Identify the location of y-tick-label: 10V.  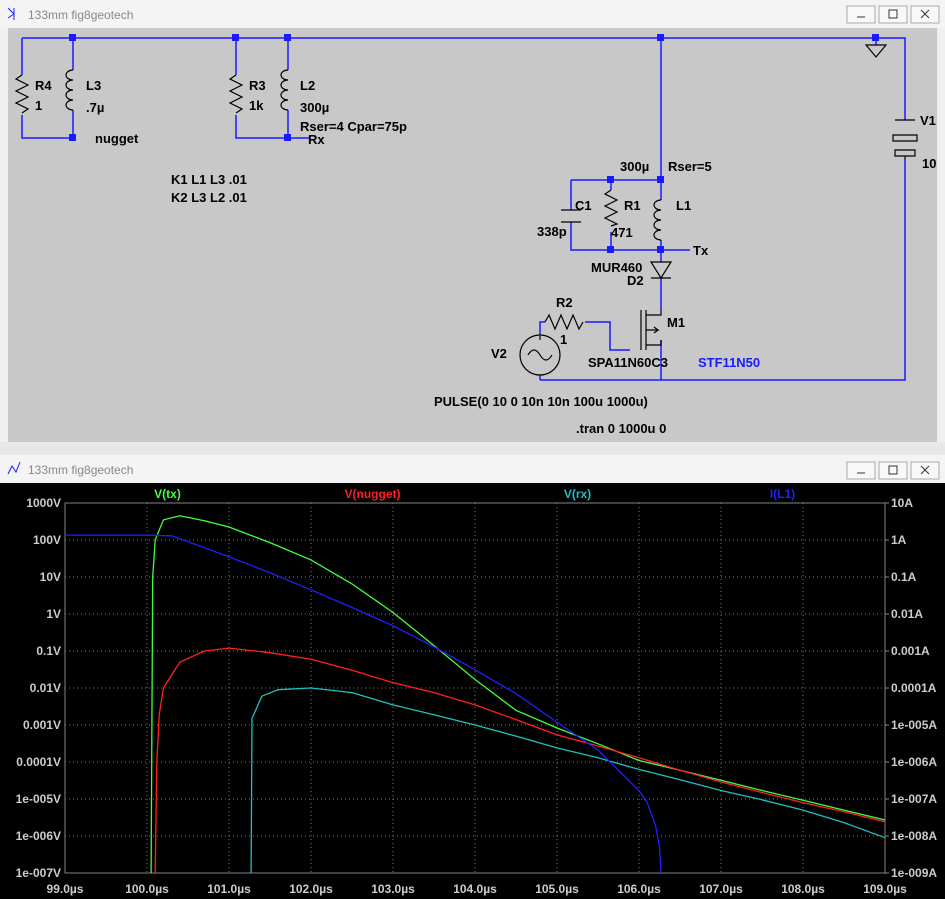
(50, 577).